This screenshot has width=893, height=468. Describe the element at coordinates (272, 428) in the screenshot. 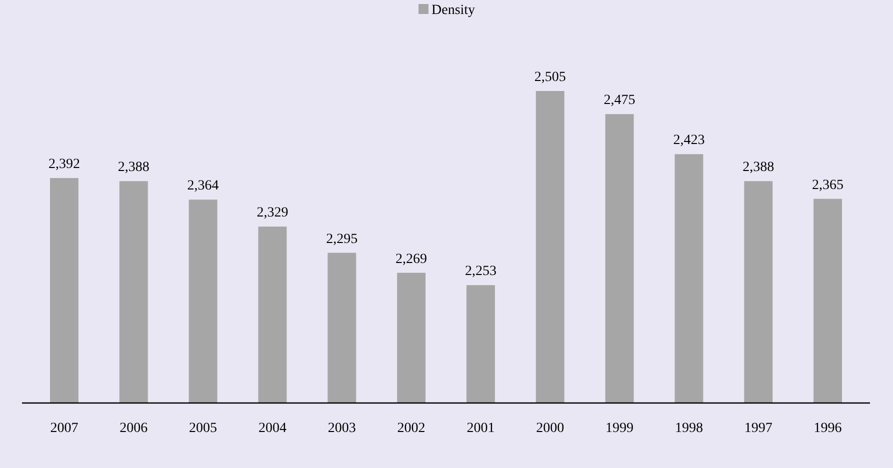

I see `x-tick-label: 2004` at that location.